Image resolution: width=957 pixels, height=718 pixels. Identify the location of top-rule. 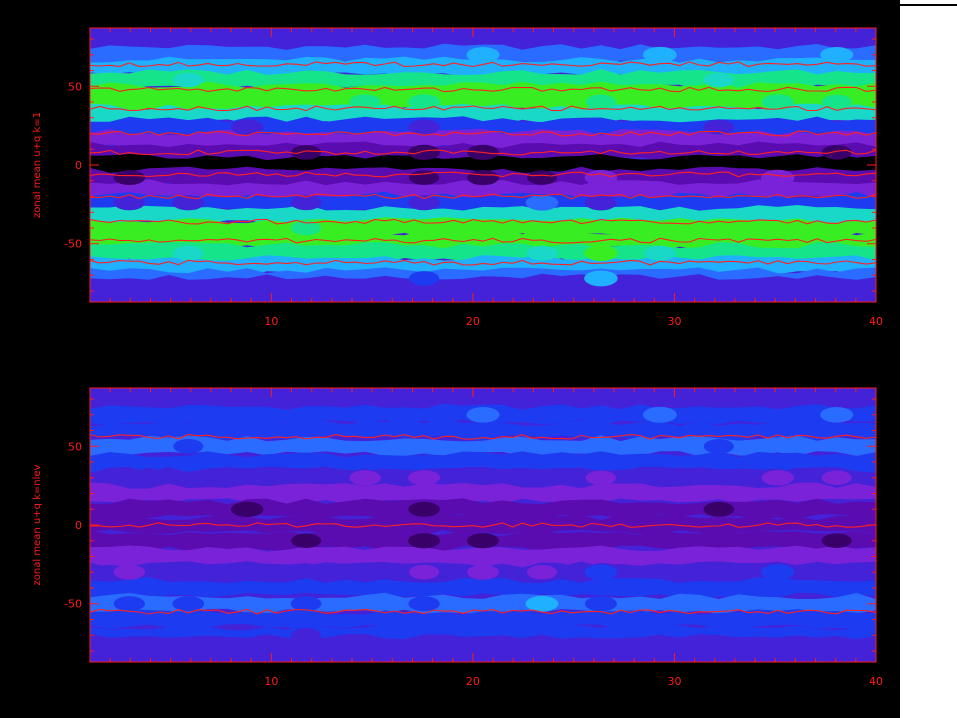
(928, 5).